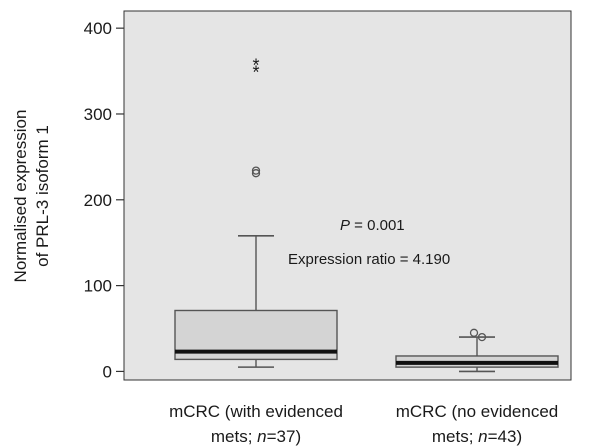  Describe the element at coordinates (372, 225) in the screenshot. I see `p-value-annotation: P = 0.001` at that location.